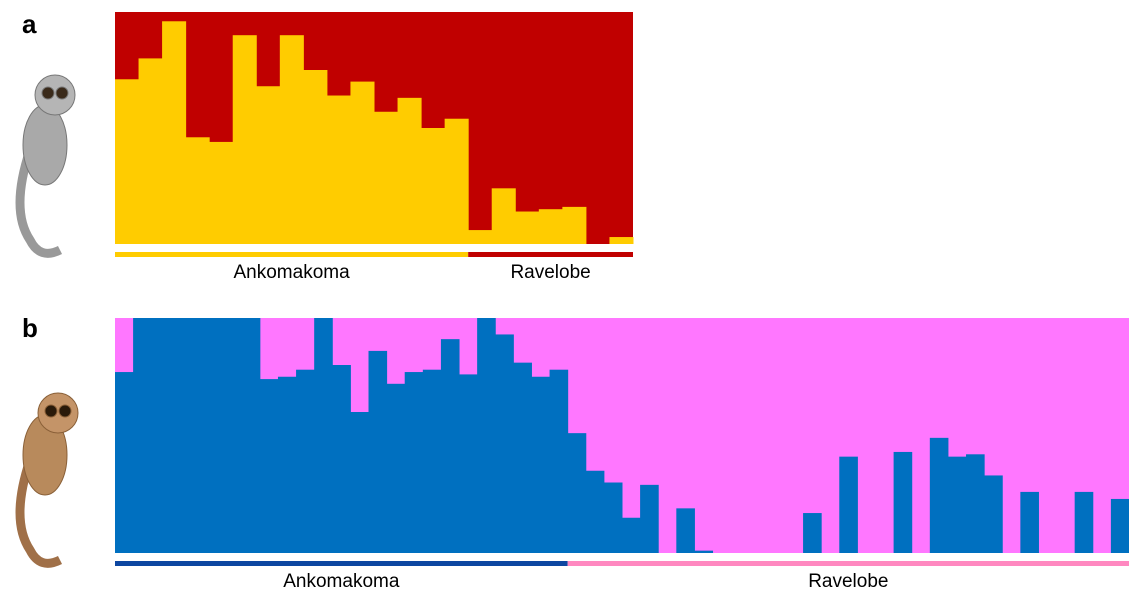 The width and height of the screenshot is (1129, 593). What do you see at coordinates (30, 328) in the screenshot?
I see `panel-label: b` at bounding box center [30, 328].